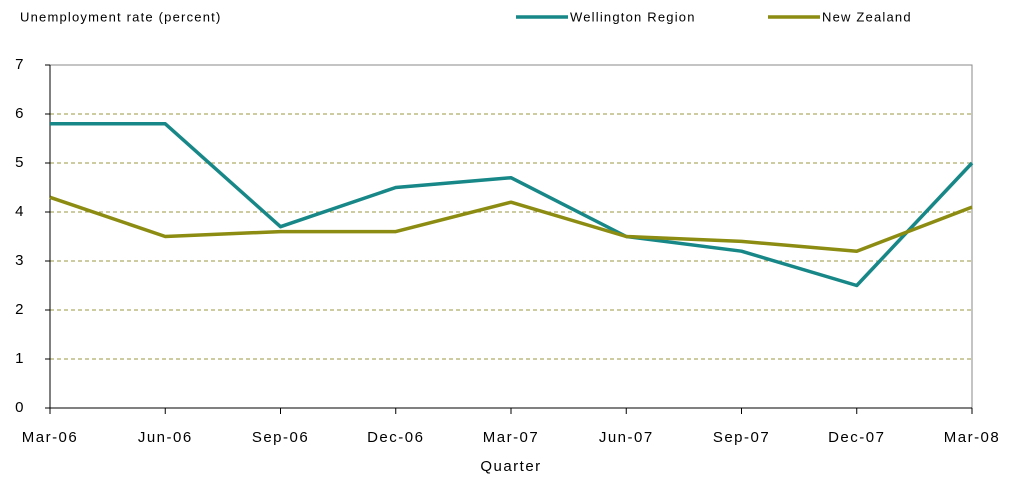 The height and width of the screenshot is (479, 1019). I want to click on x-tick-label: Dec-07, so click(856, 437).